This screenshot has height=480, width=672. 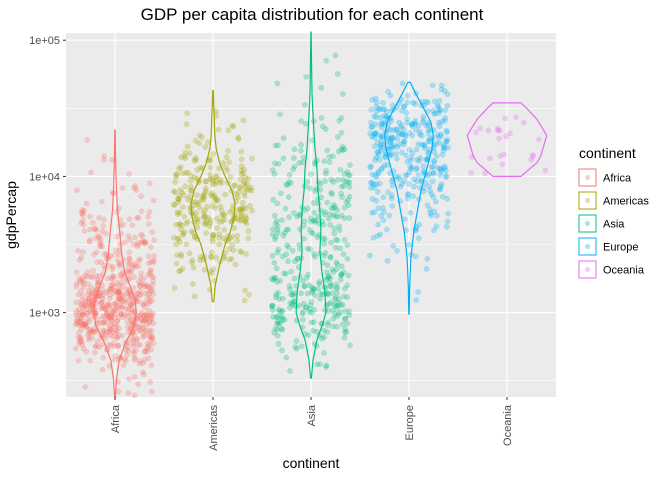 What do you see at coordinates (607, 153) in the screenshot?
I see `legend-title: continent` at bounding box center [607, 153].